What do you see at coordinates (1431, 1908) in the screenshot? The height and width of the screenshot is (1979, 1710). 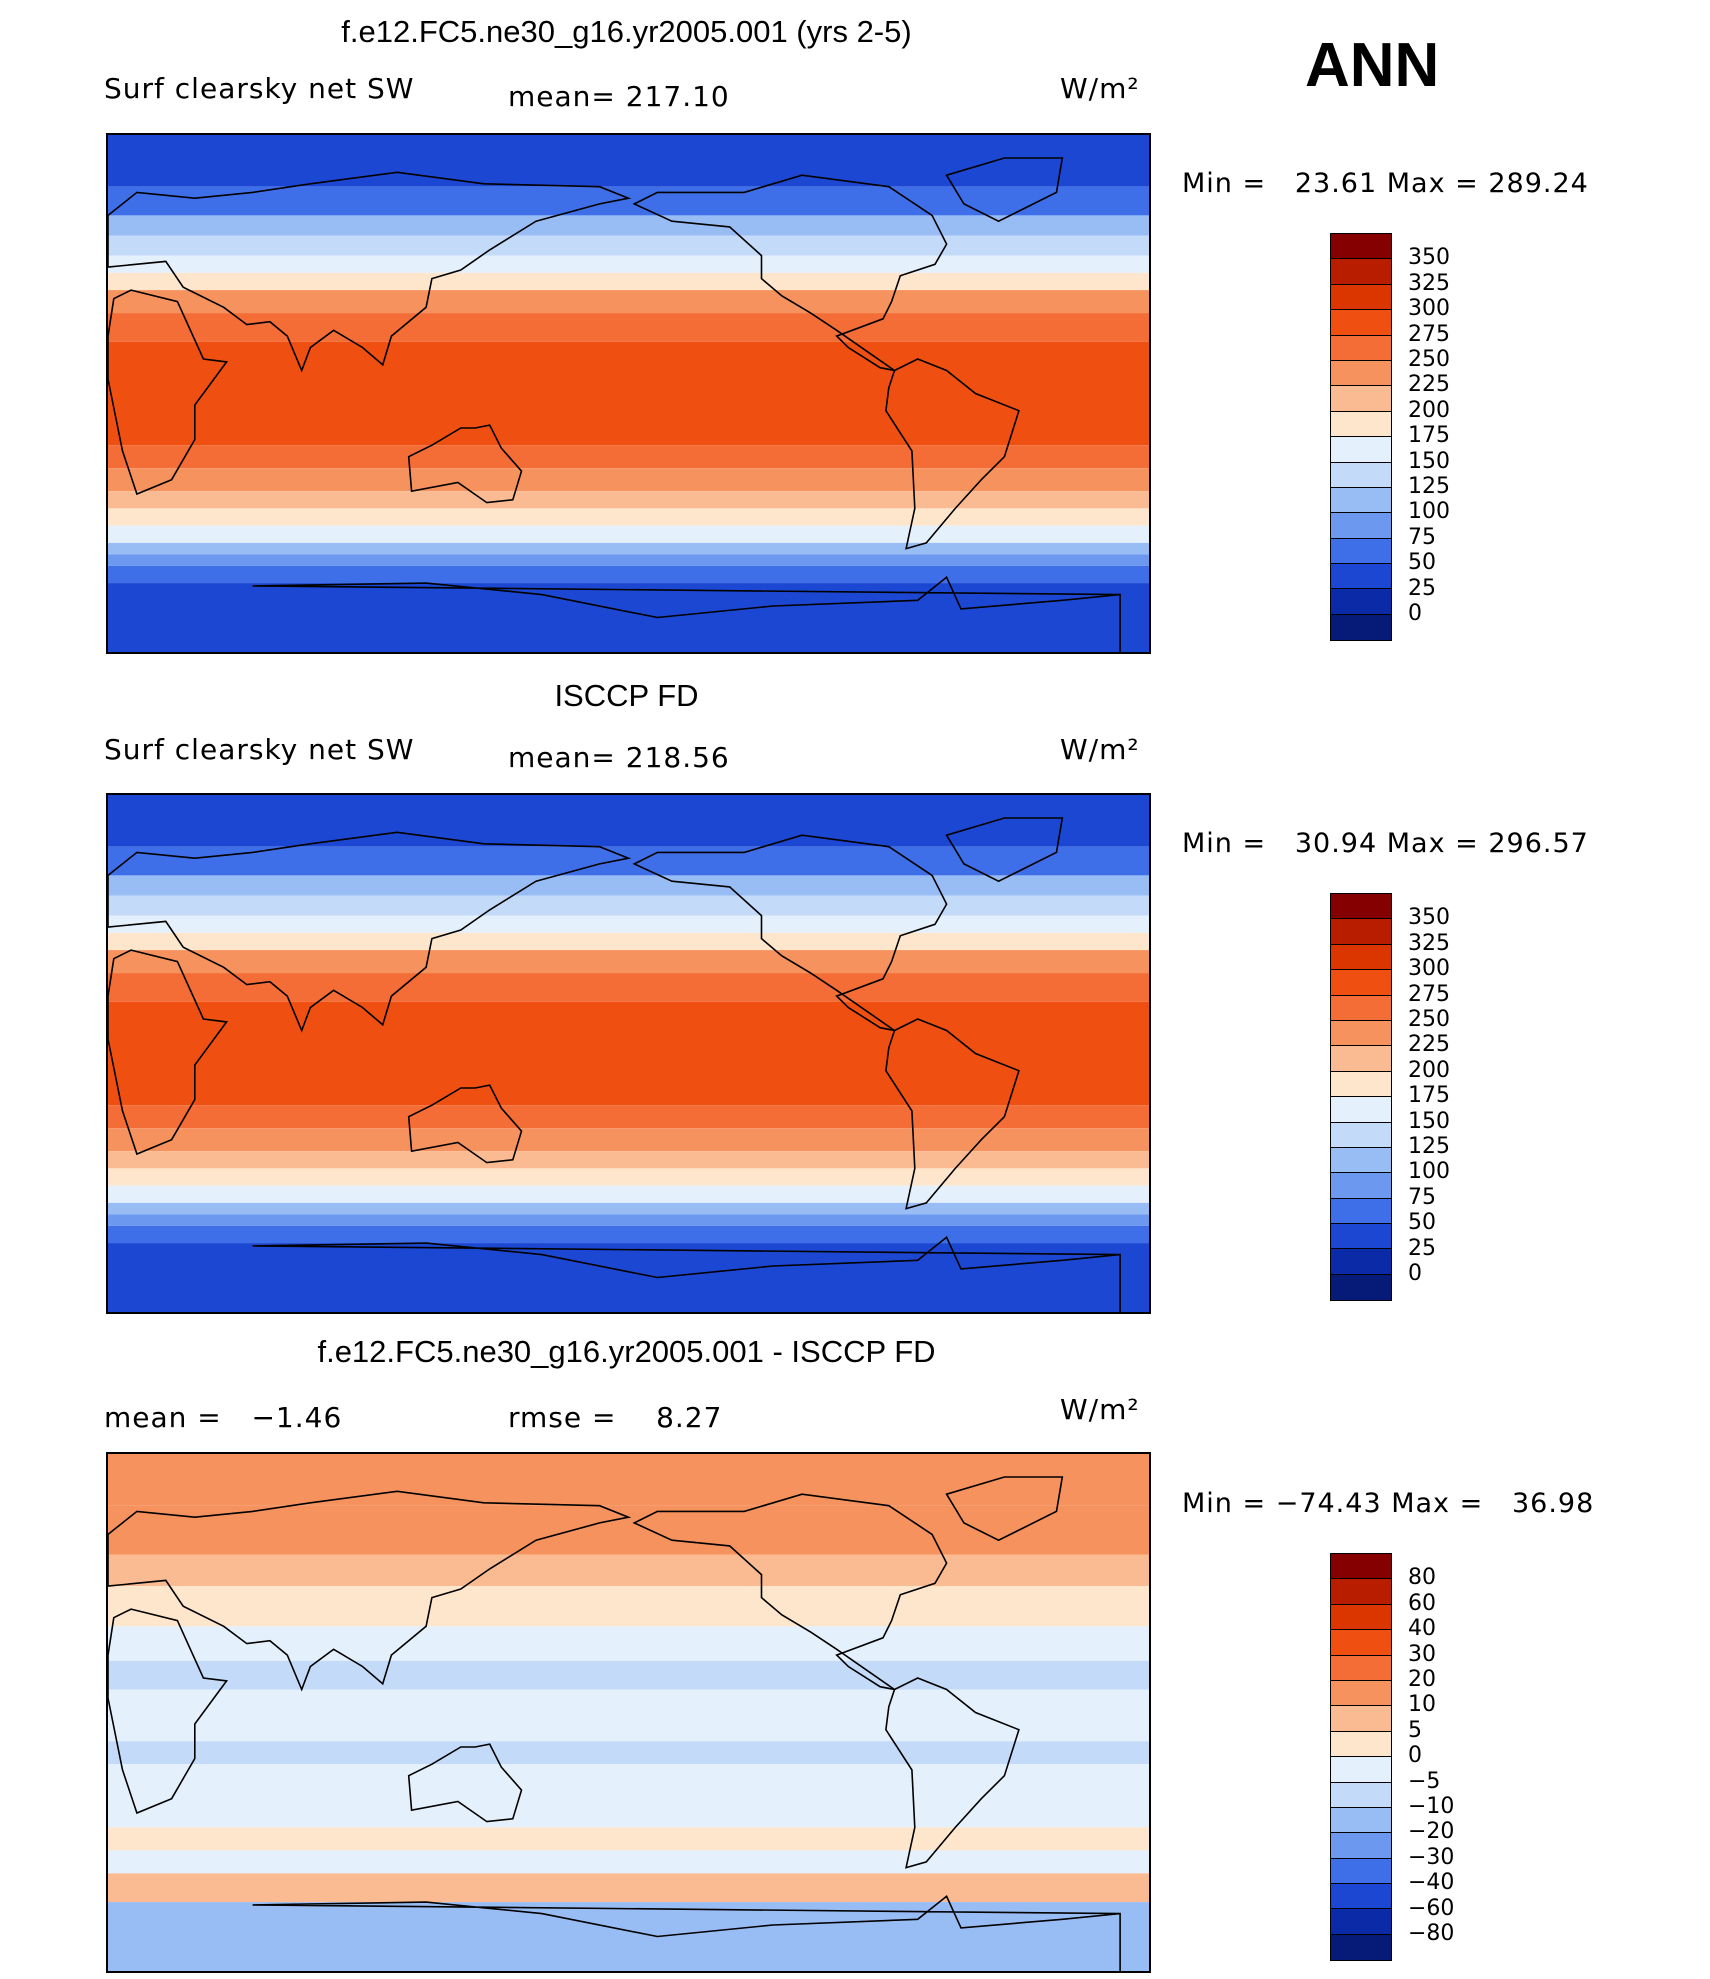 I see `colorbar-tick-label: −60` at bounding box center [1431, 1908].